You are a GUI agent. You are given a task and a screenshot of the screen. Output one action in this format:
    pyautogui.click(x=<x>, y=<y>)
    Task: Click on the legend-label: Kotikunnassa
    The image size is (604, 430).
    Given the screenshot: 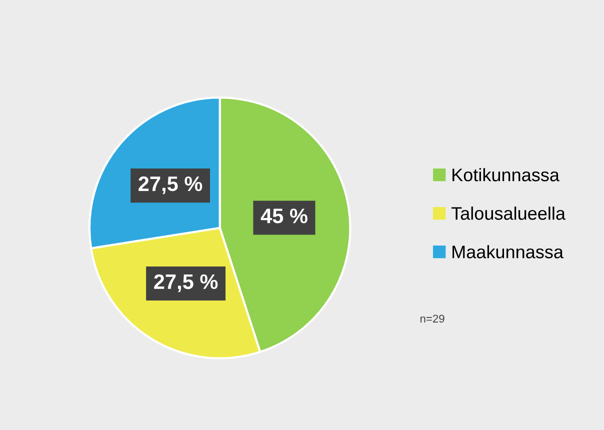 What is the action you would take?
    pyautogui.click(x=506, y=175)
    